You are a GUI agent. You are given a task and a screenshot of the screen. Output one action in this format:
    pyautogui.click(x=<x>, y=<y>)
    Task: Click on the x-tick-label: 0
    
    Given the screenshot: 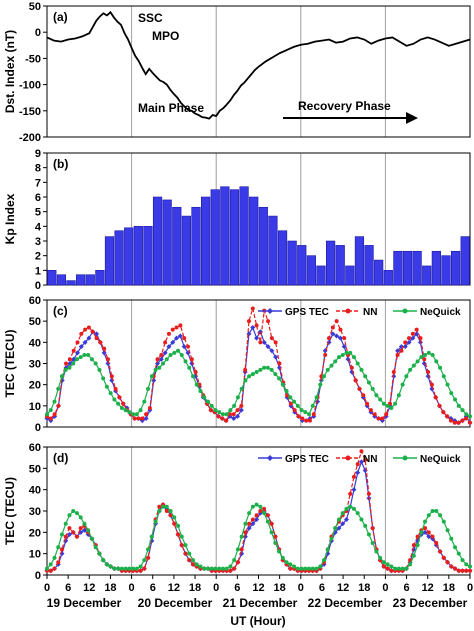 What is the action you would take?
    pyautogui.click(x=385, y=588)
    